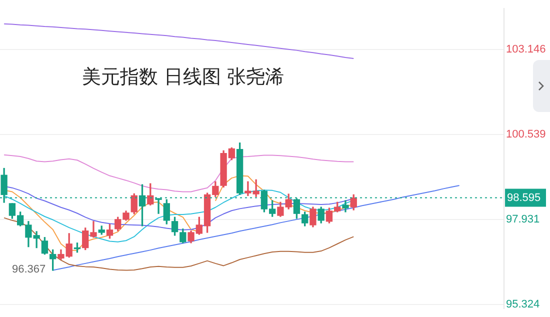 This screenshot has width=550, height=317. Describe the element at coordinates (526, 49) in the screenshot. I see `y-tick-label: 103.146` at that location.